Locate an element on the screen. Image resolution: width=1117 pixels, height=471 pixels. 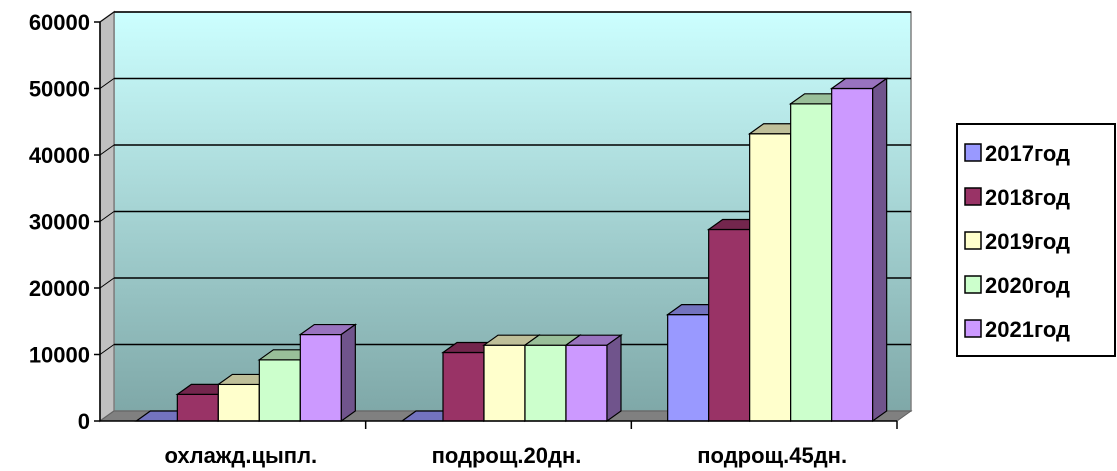
legend-label: 2020год is located at coordinates (1027, 285).